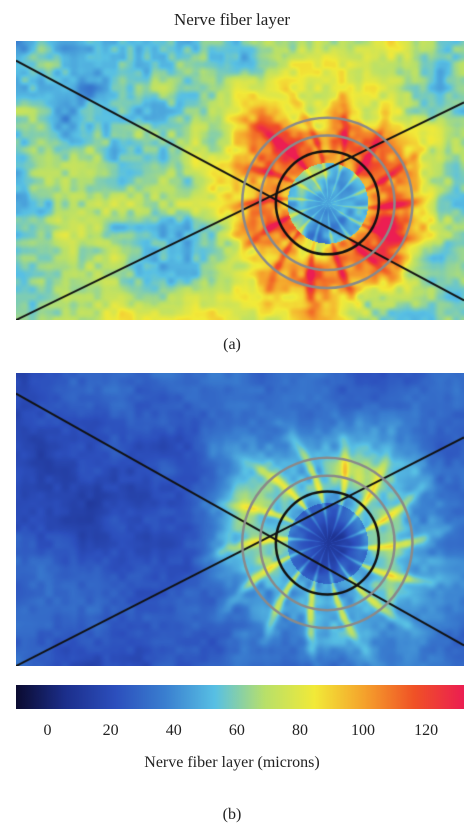 This screenshot has height=840, width=464. What do you see at coordinates (363, 730) in the screenshot?
I see `colorbar-tick-label: 100` at bounding box center [363, 730].